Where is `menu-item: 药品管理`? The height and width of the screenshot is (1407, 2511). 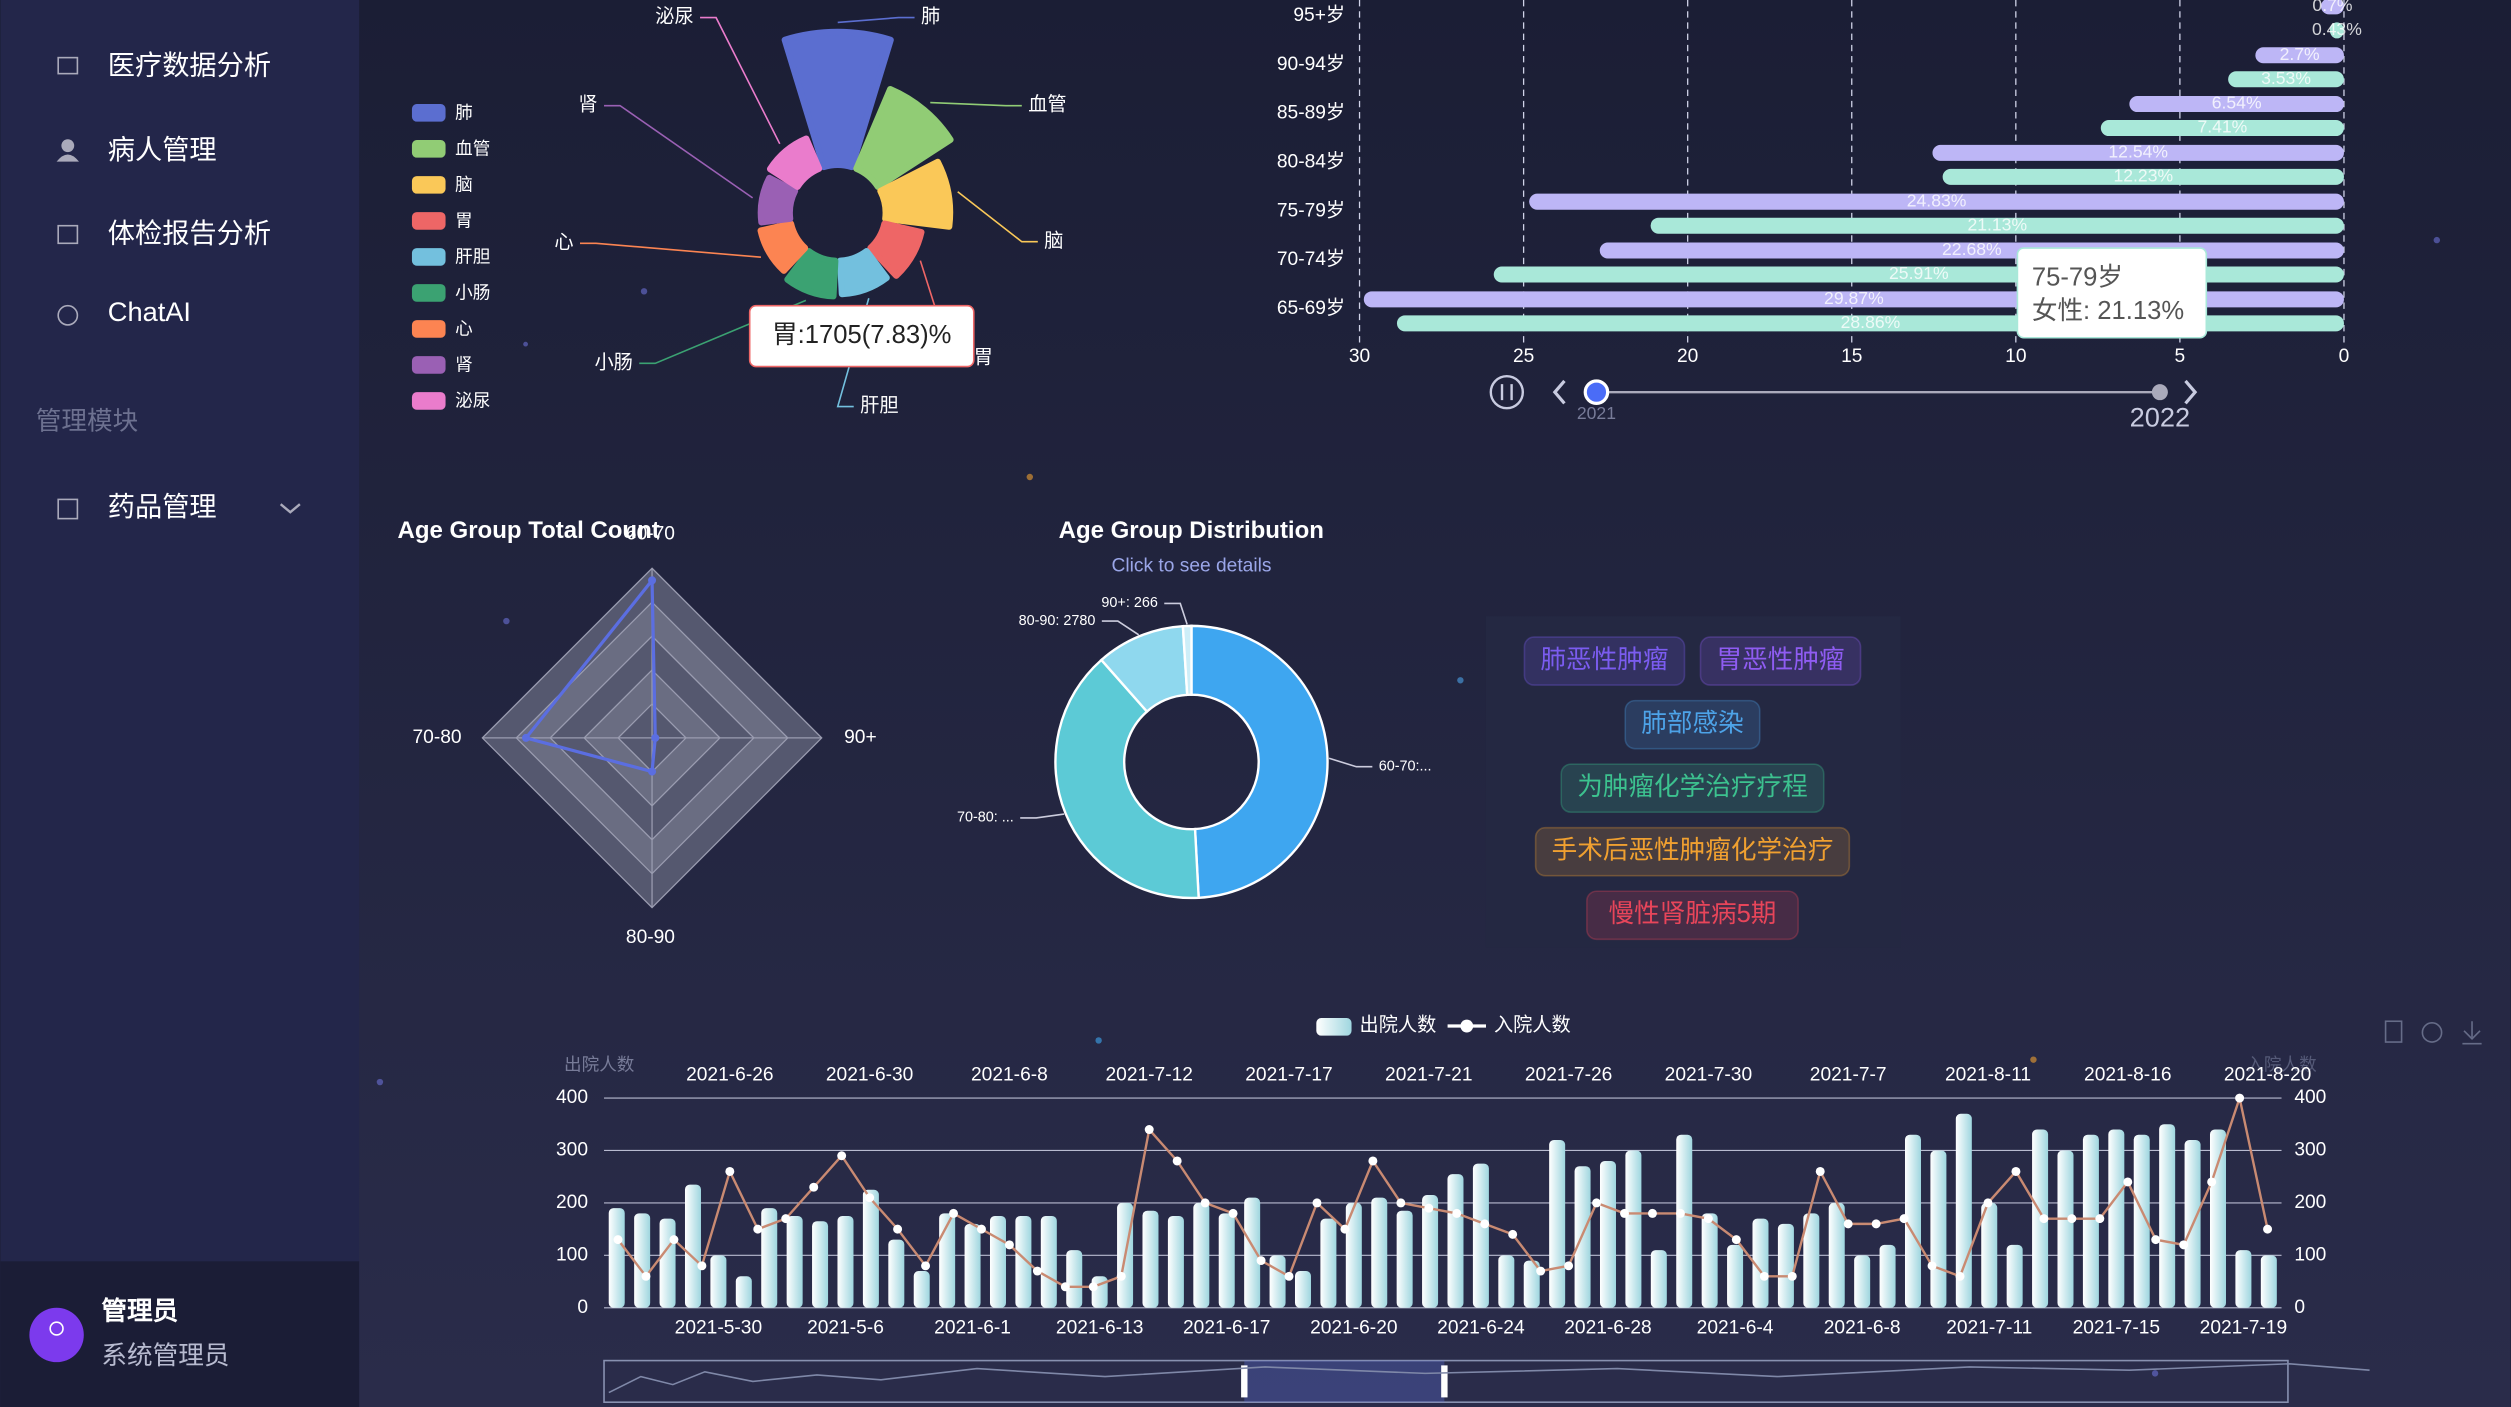 menu-item: 药品管理 is located at coordinates (179, 506).